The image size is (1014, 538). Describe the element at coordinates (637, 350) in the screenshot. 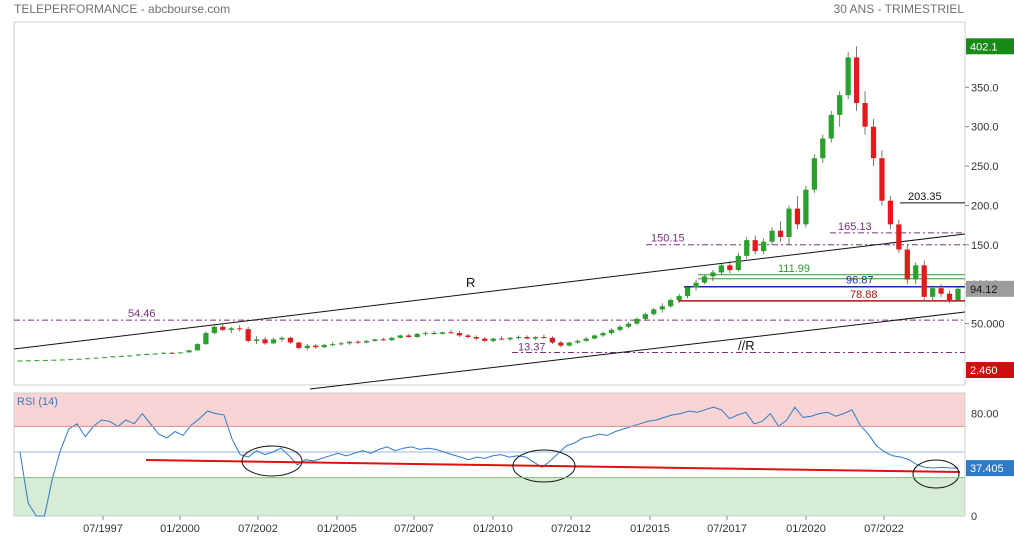

I see `trendline-lower` at that location.